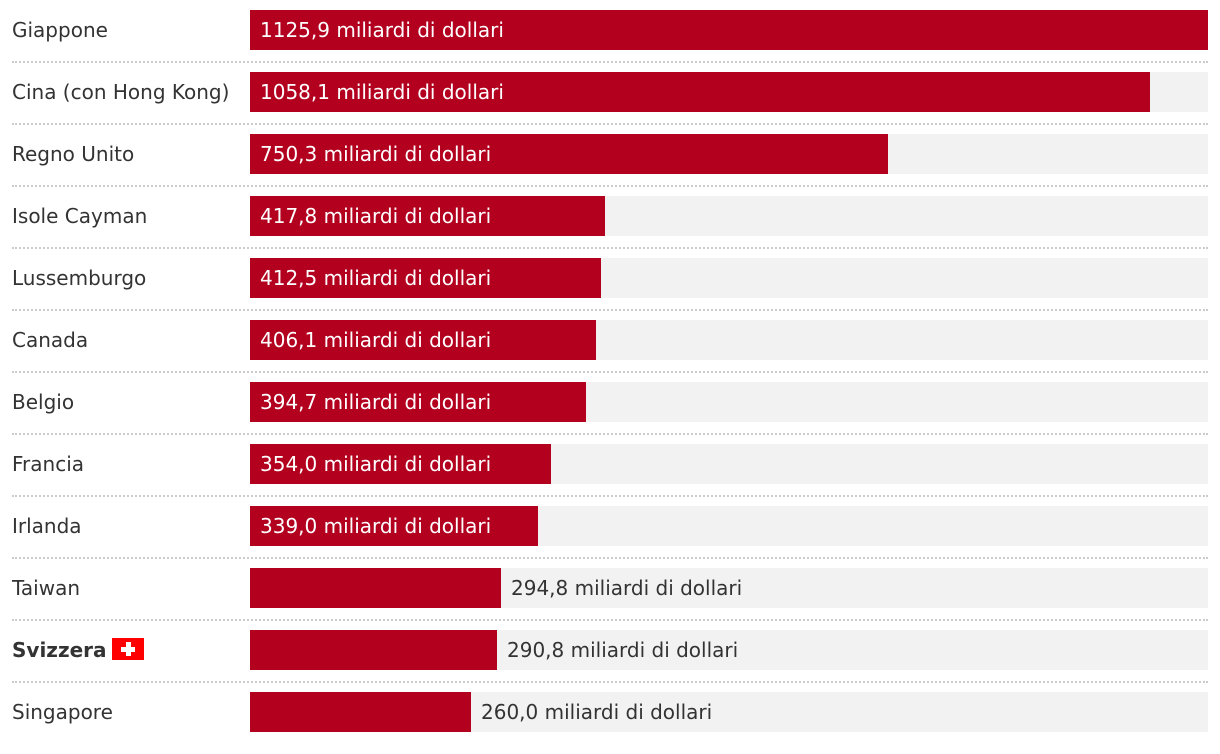 The image size is (1220, 754). What do you see at coordinates (729, 340) in the screenshot?
I see `bar-track: 406,1 miliardi di dollari` at bounding box center [729, 340].